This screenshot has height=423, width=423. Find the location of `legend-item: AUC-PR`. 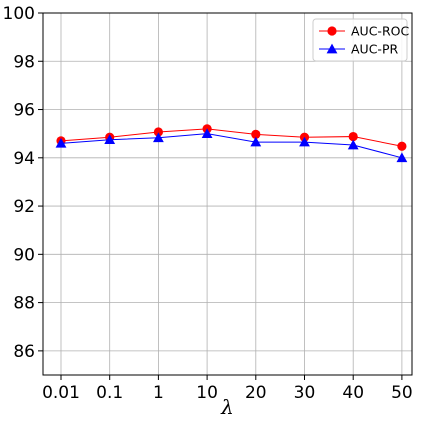

legend-item: AUC-PR is located at coordinates (358, 49).